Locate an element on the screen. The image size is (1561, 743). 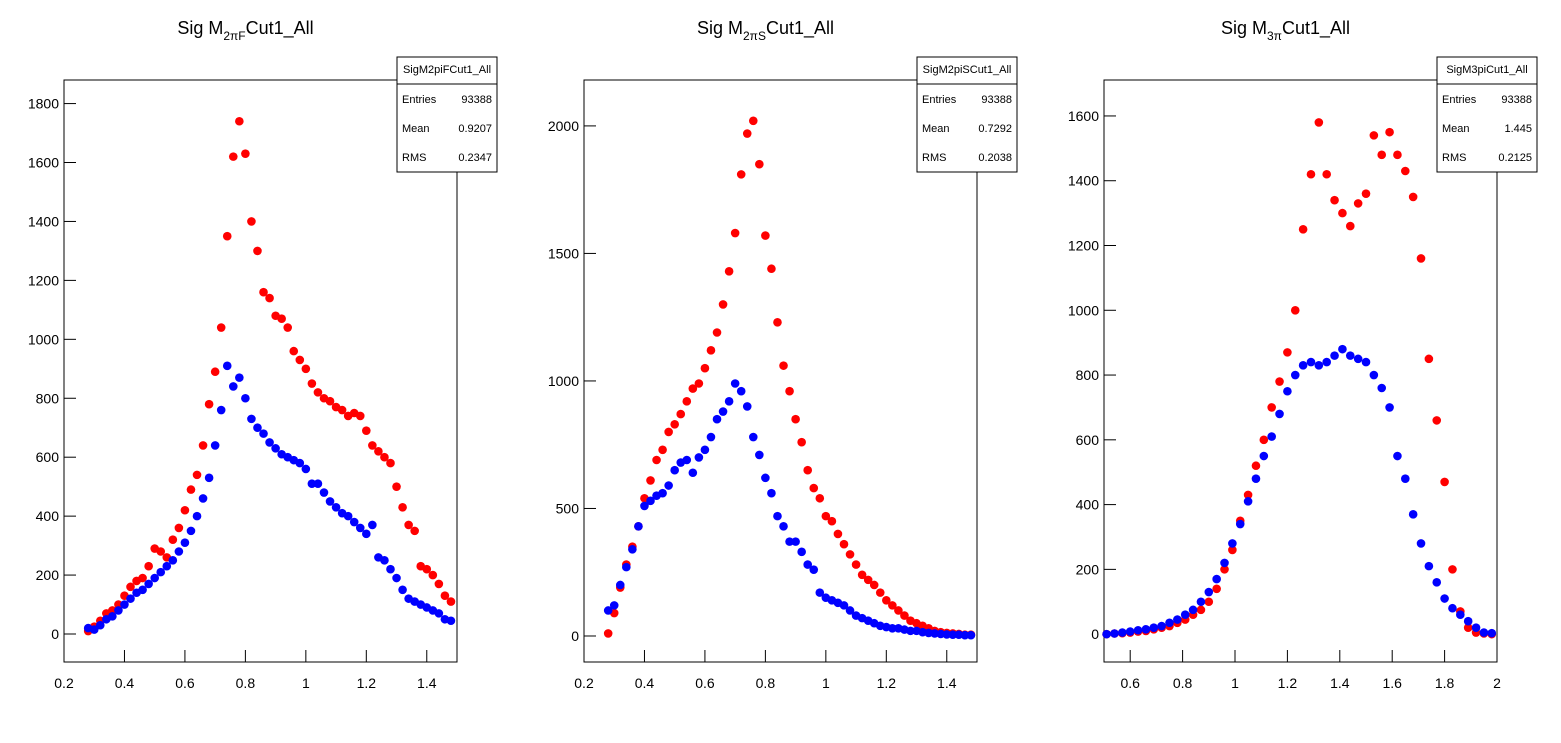
stats-value: 93388 is located at coordinates (996, 100).